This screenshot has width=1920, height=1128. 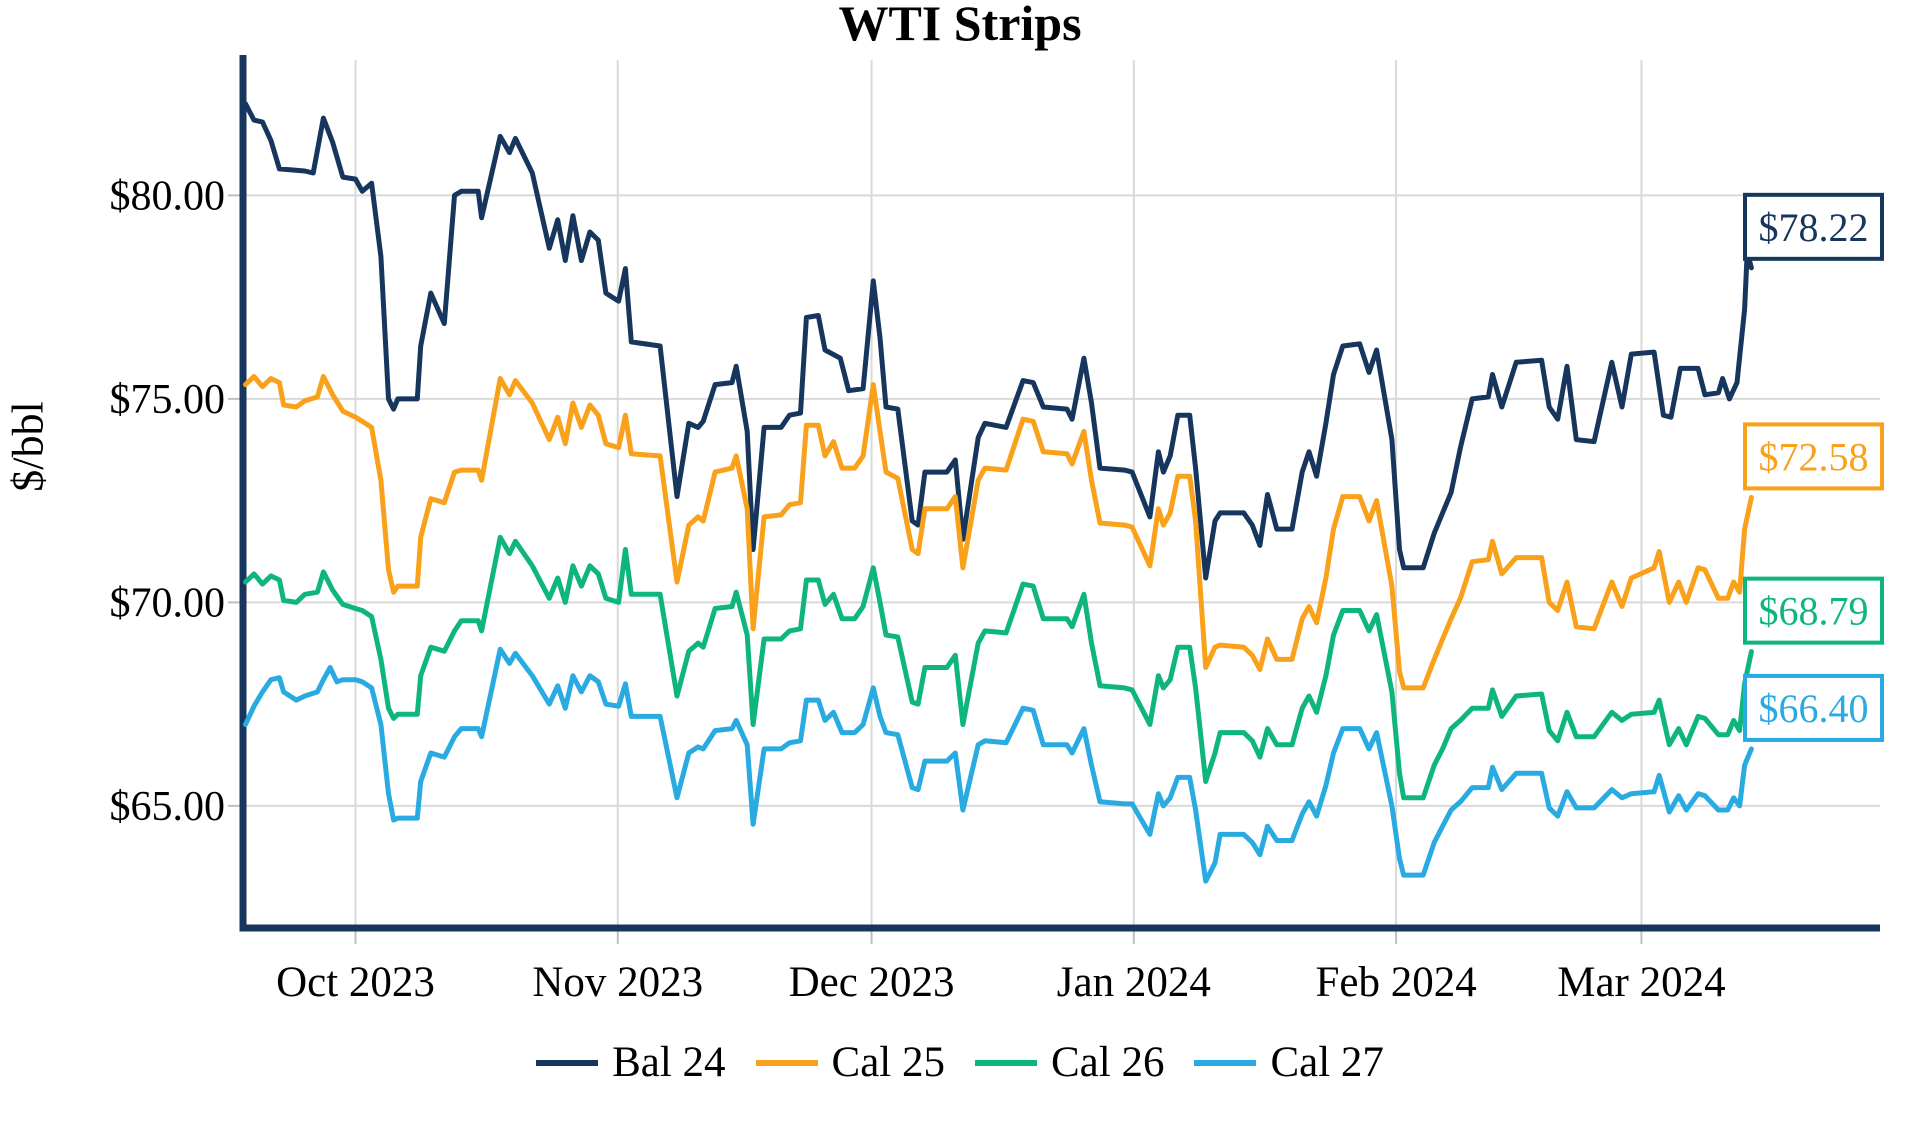 I want to click on x-tick-label: Mar 2024, so click(x=1641, y=982).